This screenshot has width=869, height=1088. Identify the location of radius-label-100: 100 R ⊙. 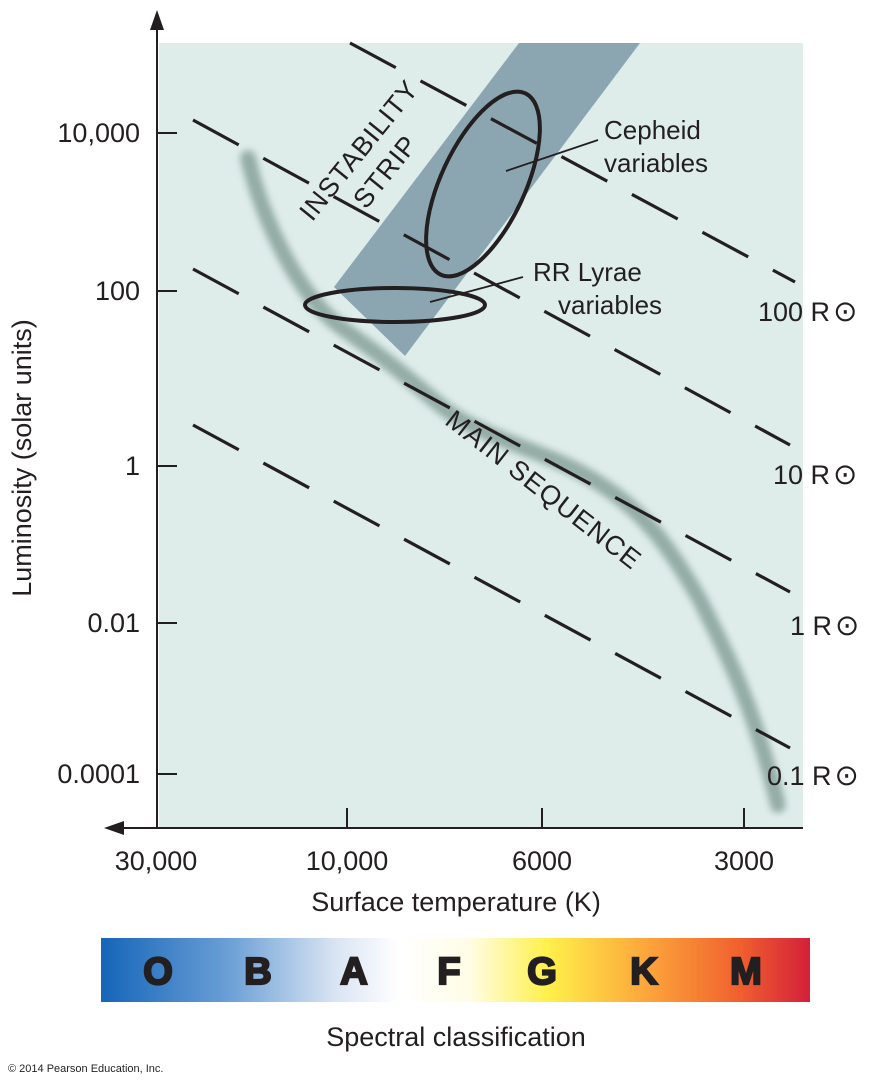
(807, 312).